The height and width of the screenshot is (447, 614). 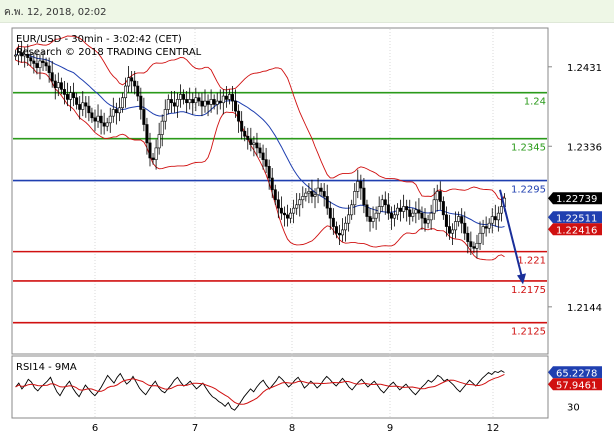 I want to click on level-label: 1.2175, so click(x=528, y=290).